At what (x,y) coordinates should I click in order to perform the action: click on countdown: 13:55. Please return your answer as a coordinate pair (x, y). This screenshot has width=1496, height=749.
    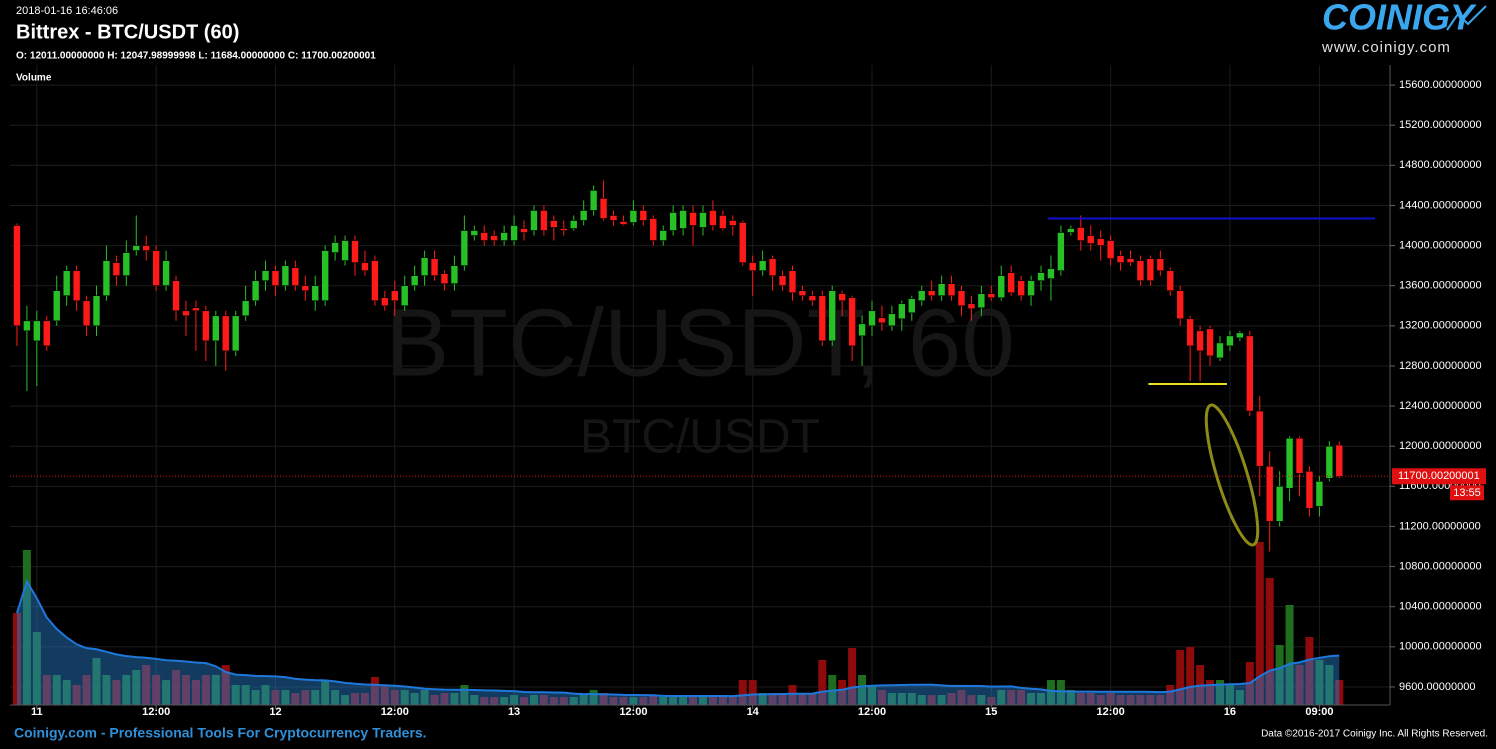
    Looking at the image, I should click on (1467, 493).